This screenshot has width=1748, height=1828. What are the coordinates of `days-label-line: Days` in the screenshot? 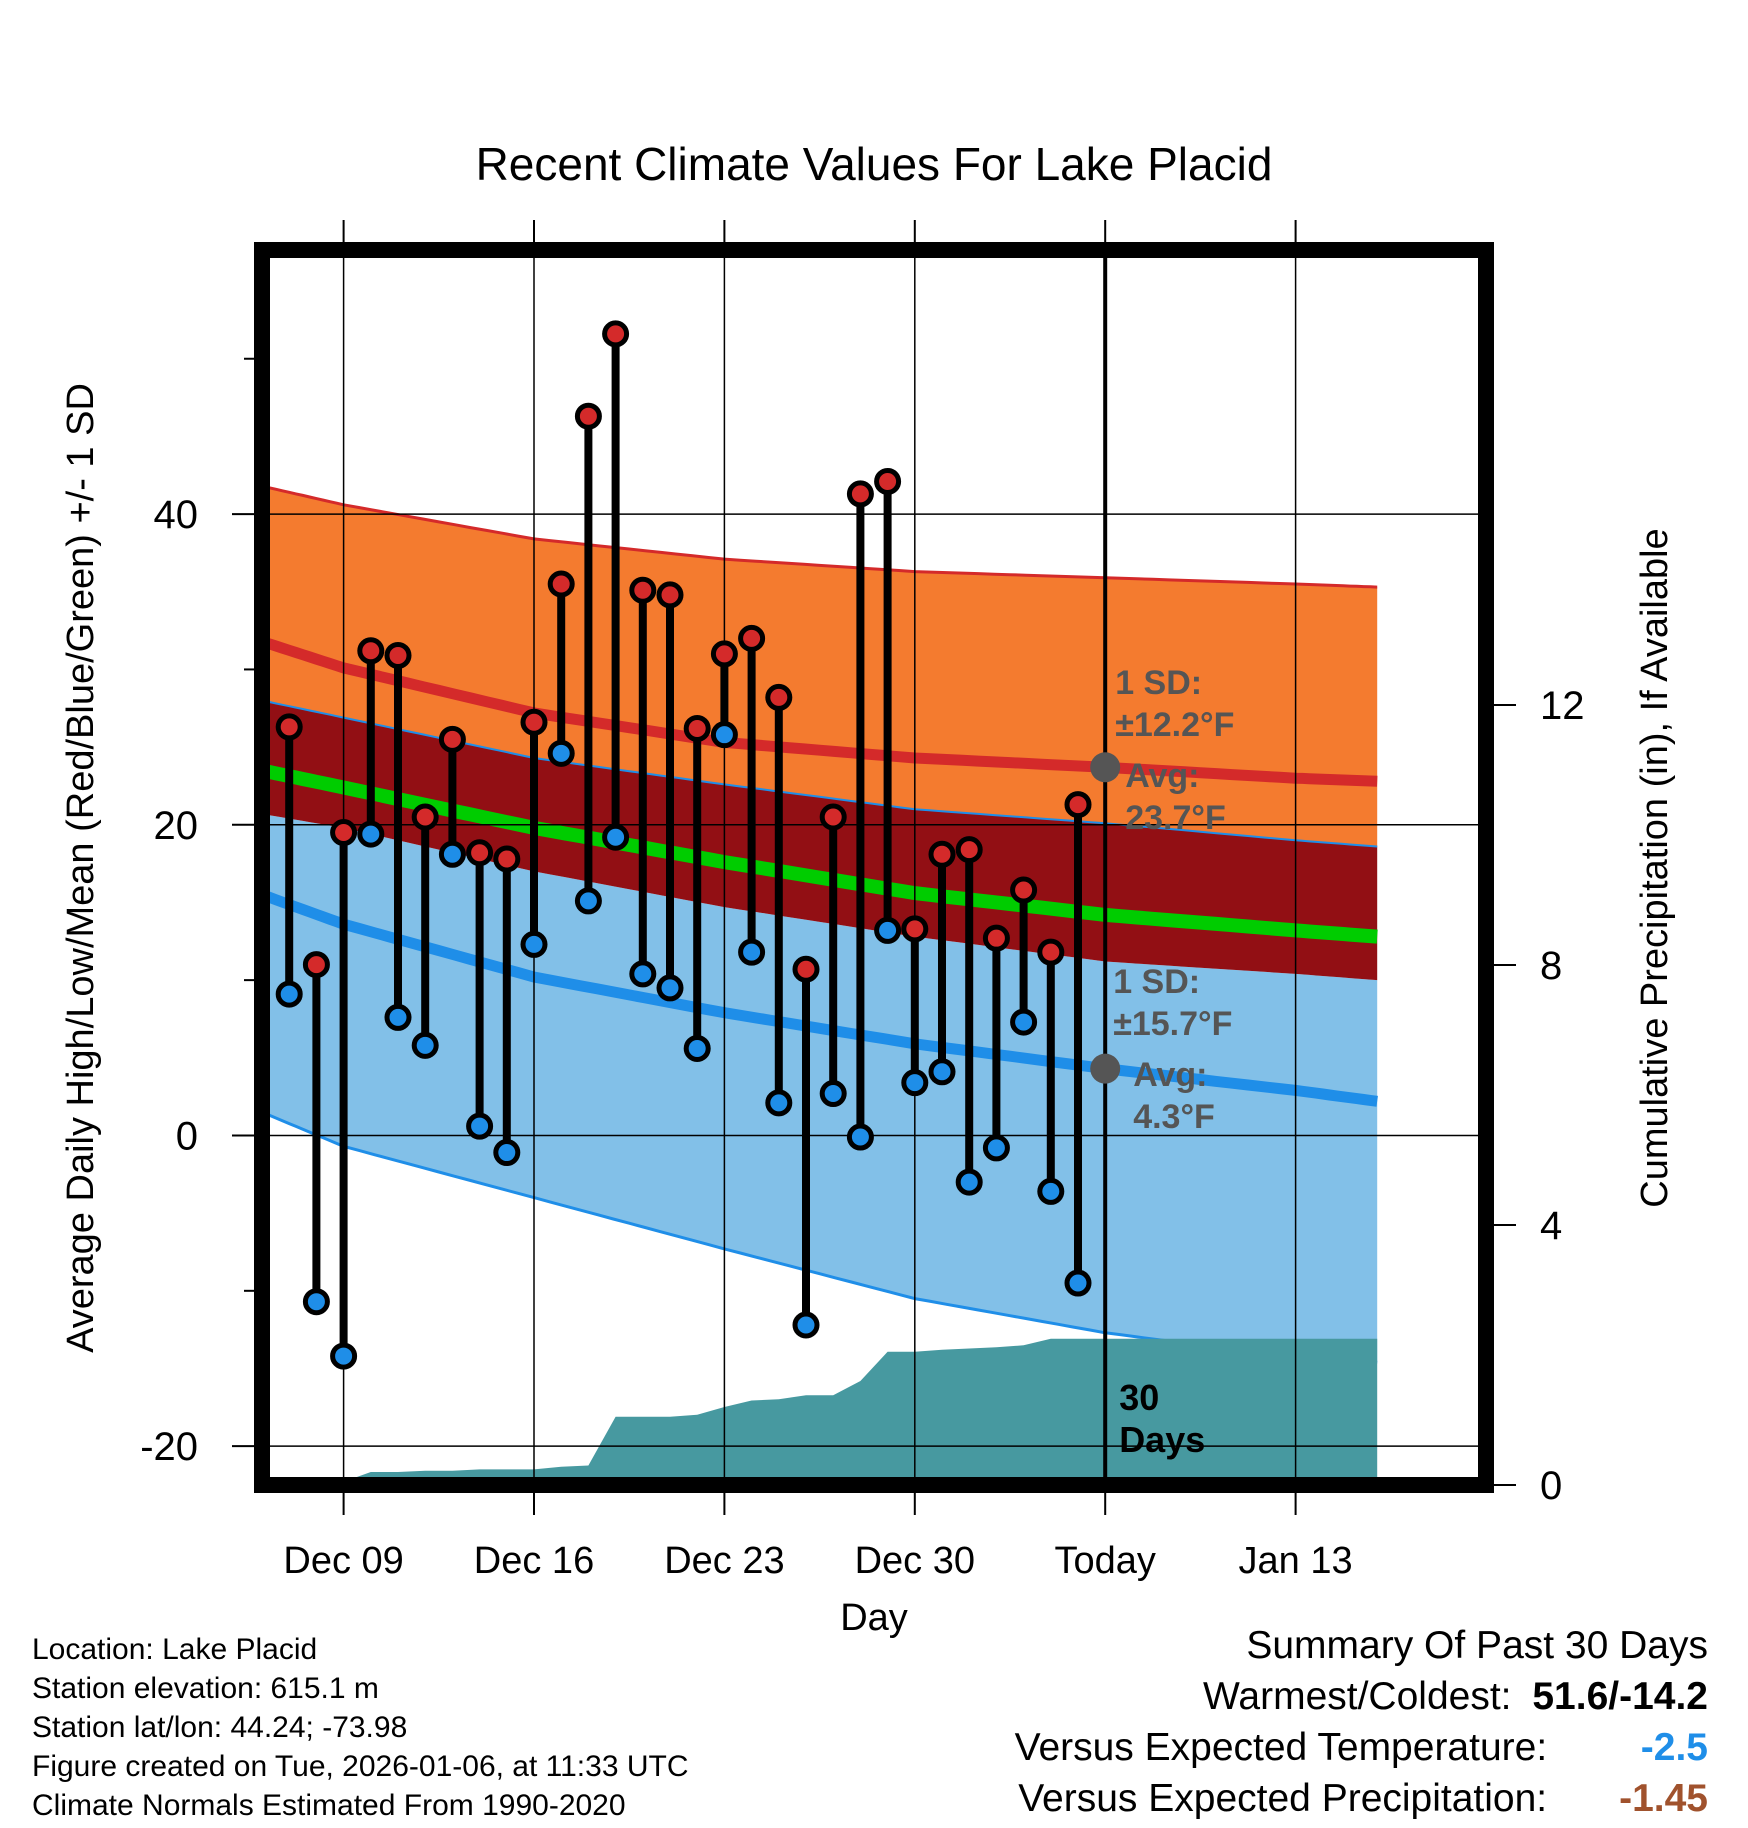 It's located at (1162, 1439).